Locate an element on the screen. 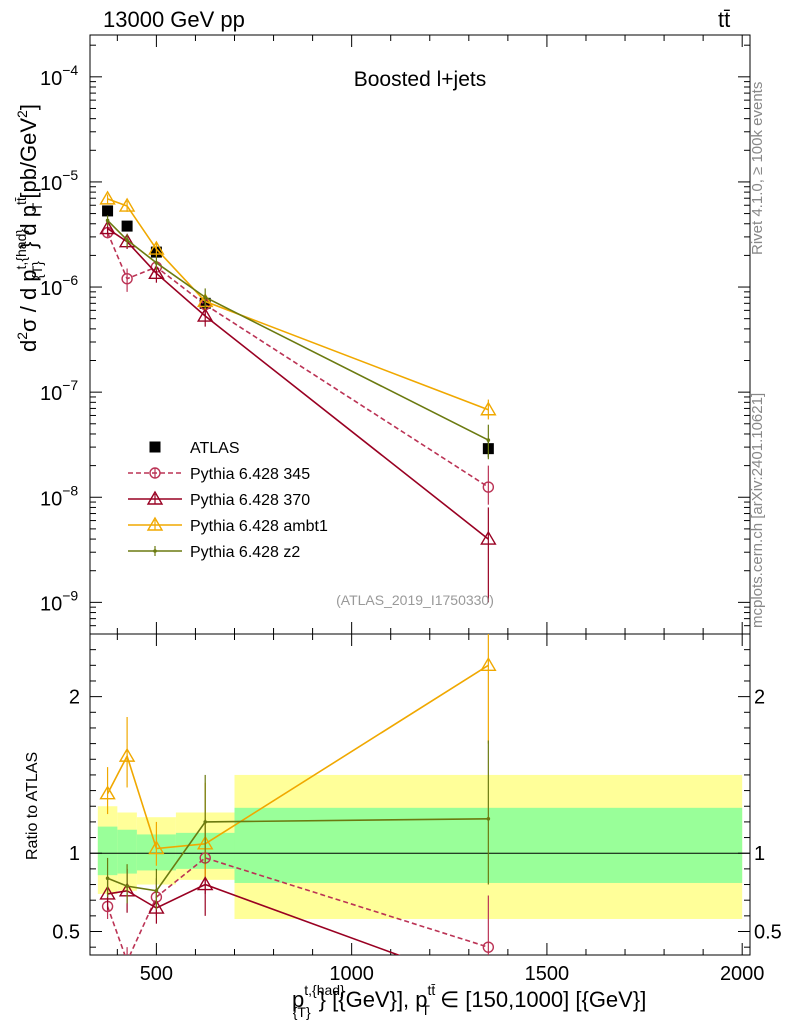 Image resolution: width=786 pixels, height=1024 pixels. y-tick-label: 10⁻⁸ is located at coordinates (59, 496).